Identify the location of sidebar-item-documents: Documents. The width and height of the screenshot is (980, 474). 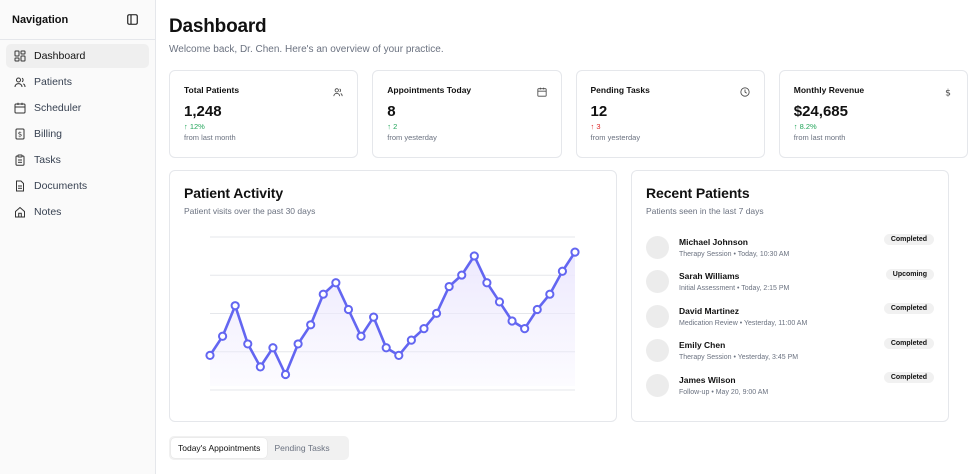
(77, 186).